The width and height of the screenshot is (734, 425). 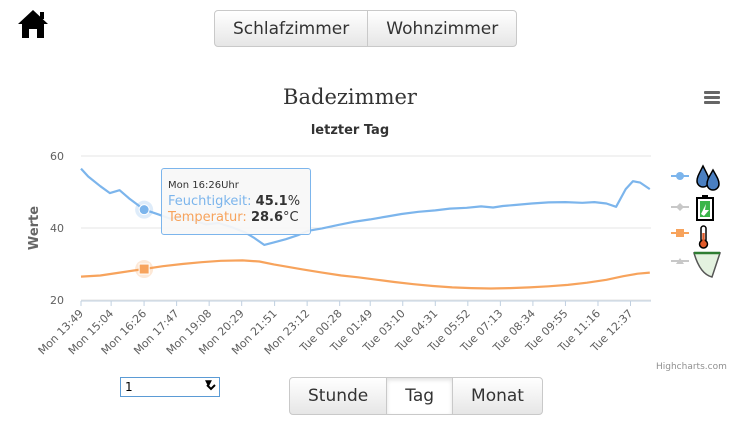 What do you see at coordinates (208, 201) in the screenshot?
I see `tooltip-humidity-label: Feuchtigkeit` at bounding box center [208, 201].